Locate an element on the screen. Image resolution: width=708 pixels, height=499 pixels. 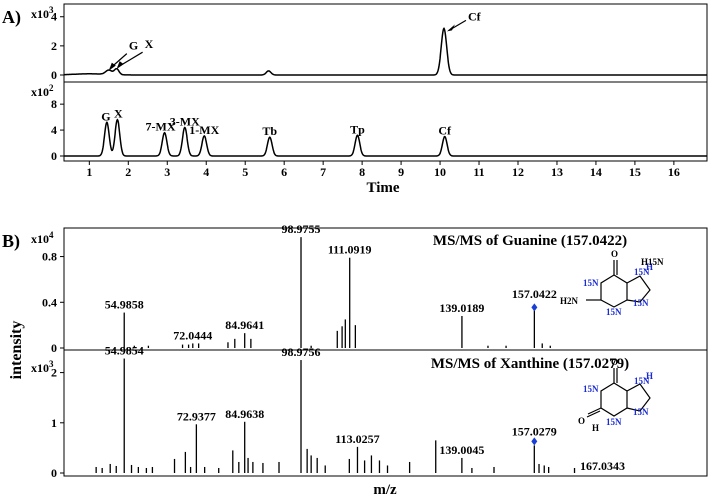
x-tick-label: 16 is located at coordinates (674, 172).